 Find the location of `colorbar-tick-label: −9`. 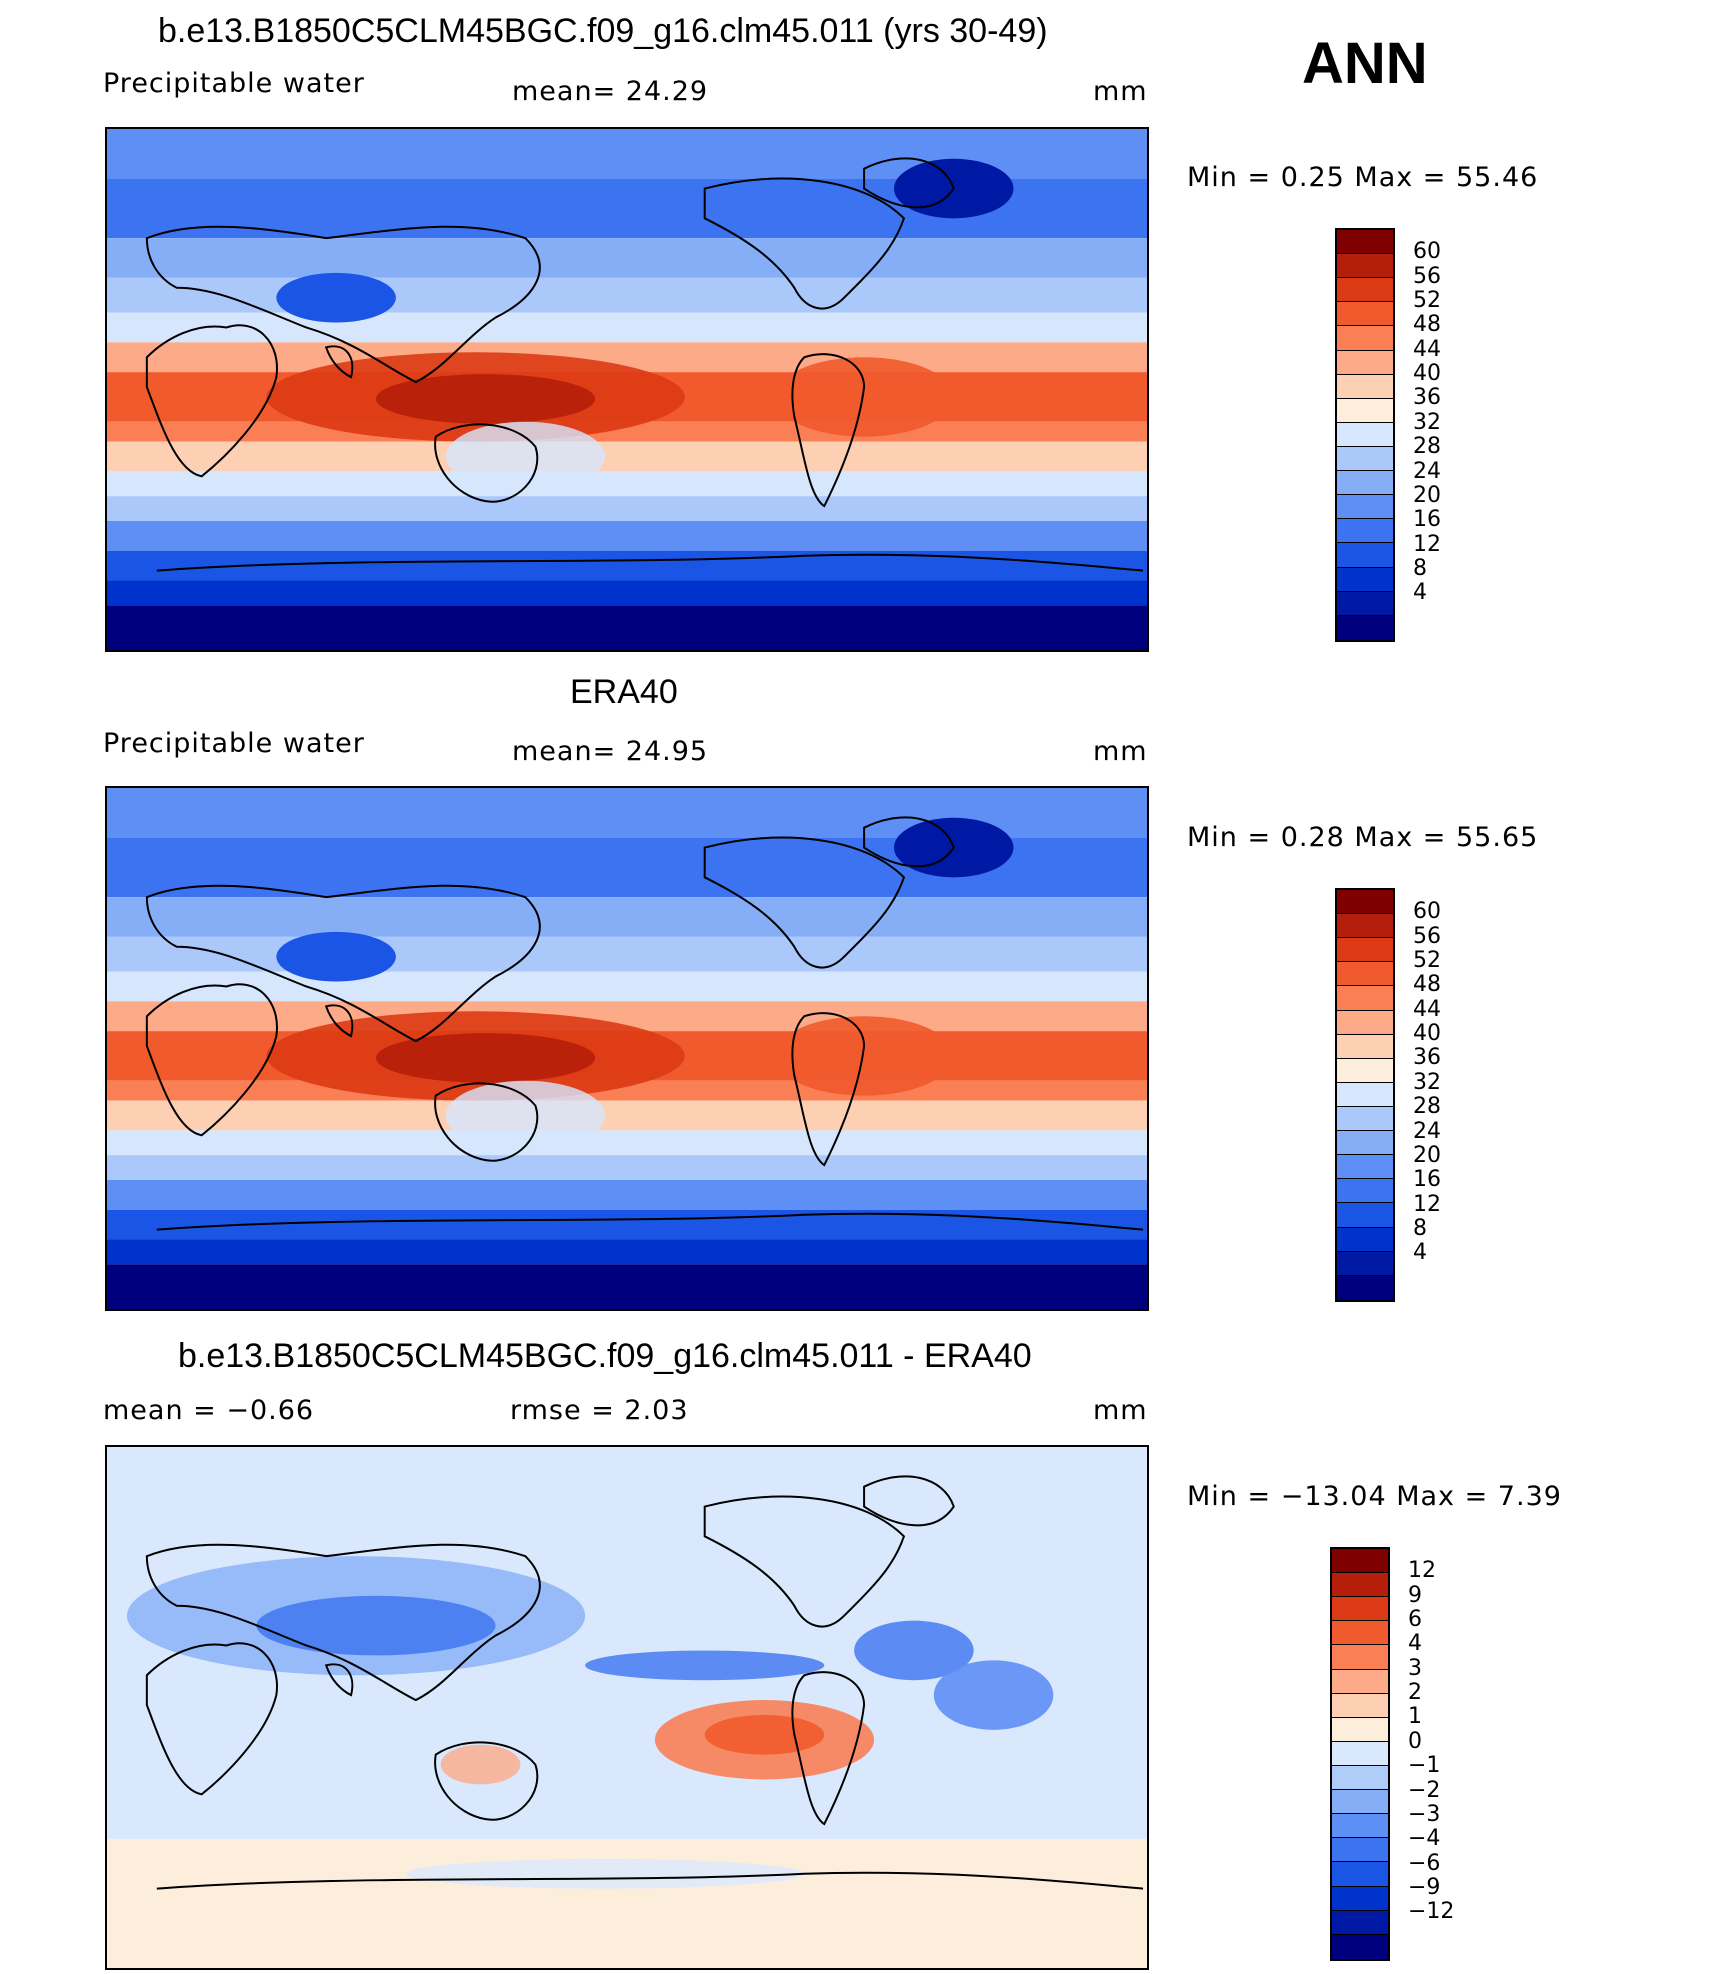

colorbar-tick-label: −9 is located at coordinates (1424, 1887).